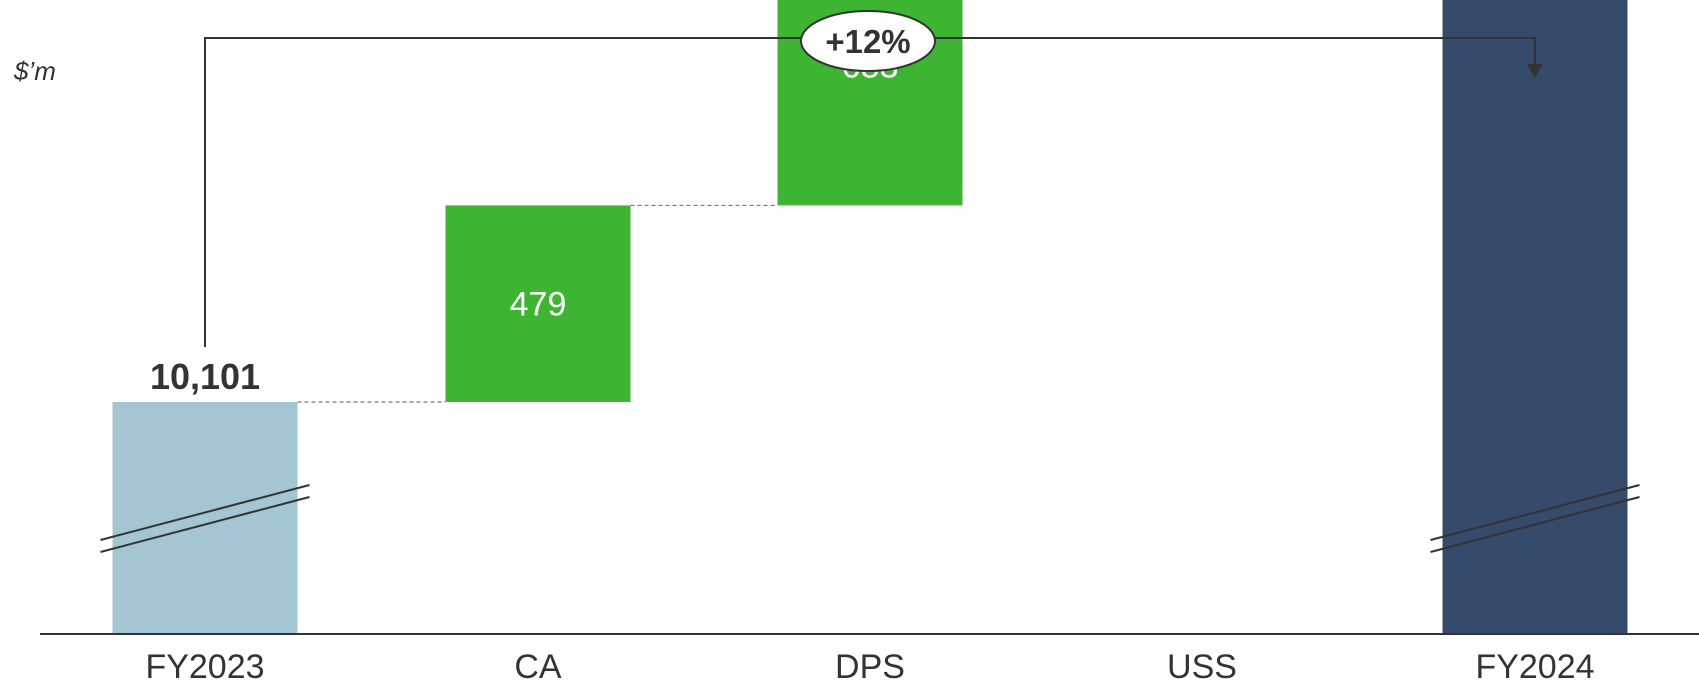 The height and width of the screenshot is (687, 1699). Describe the element at coordinates (1534, 667) in the screenshot. I see `category-label-fy2024: FY2024` at that location.